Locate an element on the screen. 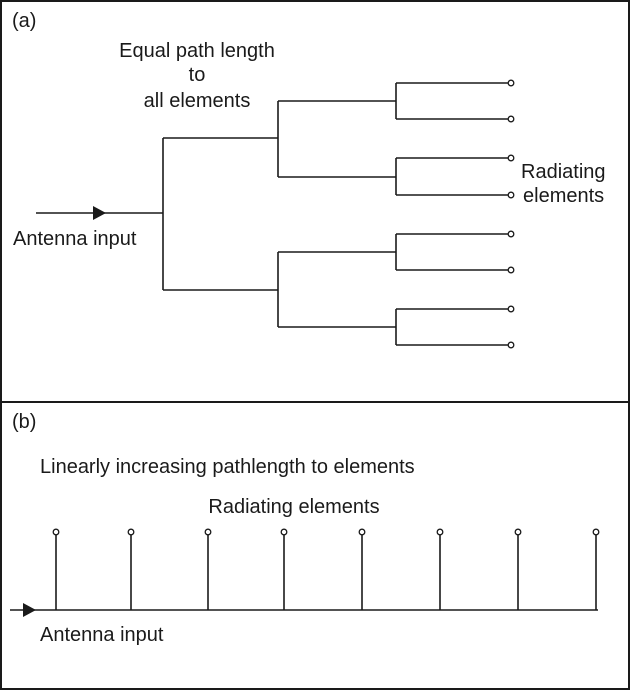 The image size is (630, 690). panel-b-elements-label: Radiating elements is located at coordinates (293, 507).